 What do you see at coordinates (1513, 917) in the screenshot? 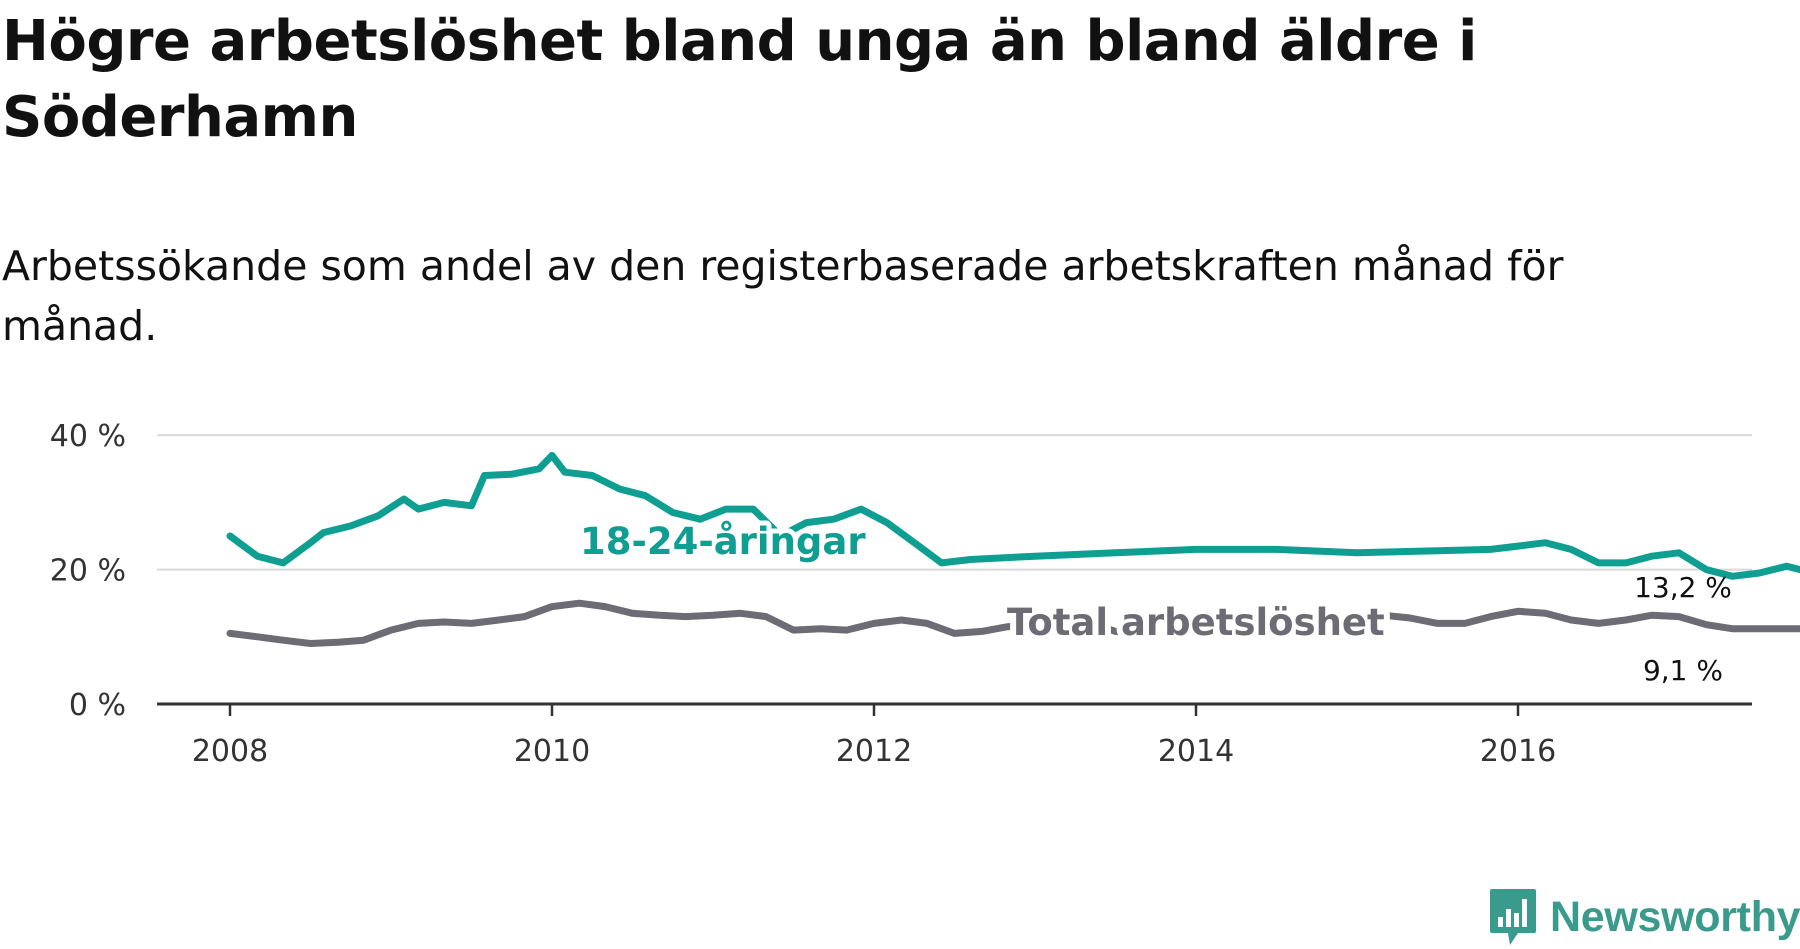
I see `newsworthy-logo-icon` at bounding box center [1513, 917].